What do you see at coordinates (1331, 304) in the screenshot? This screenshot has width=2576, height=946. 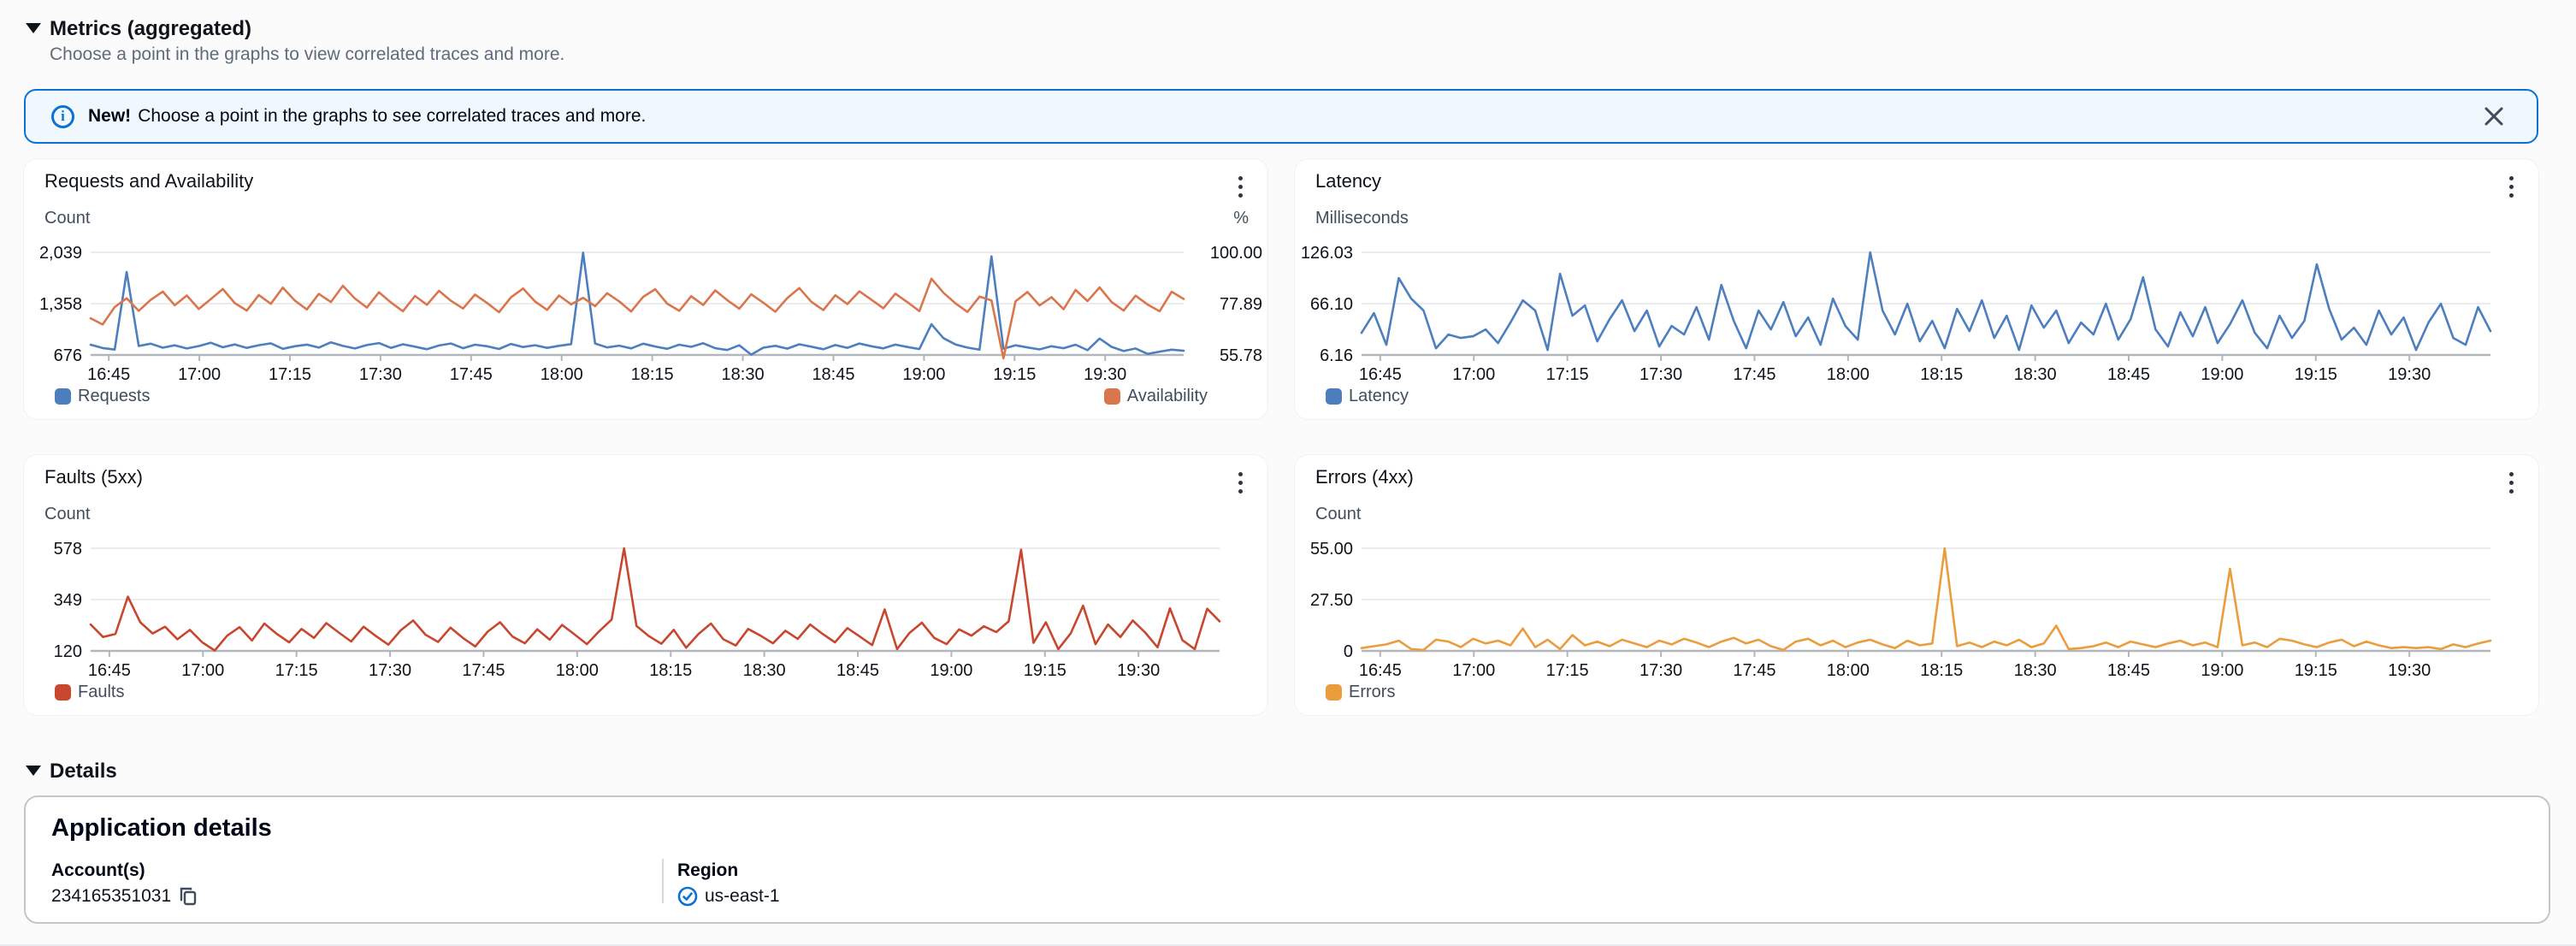 I see `svg-text: 66.10` at bounding box center [1331, 304].